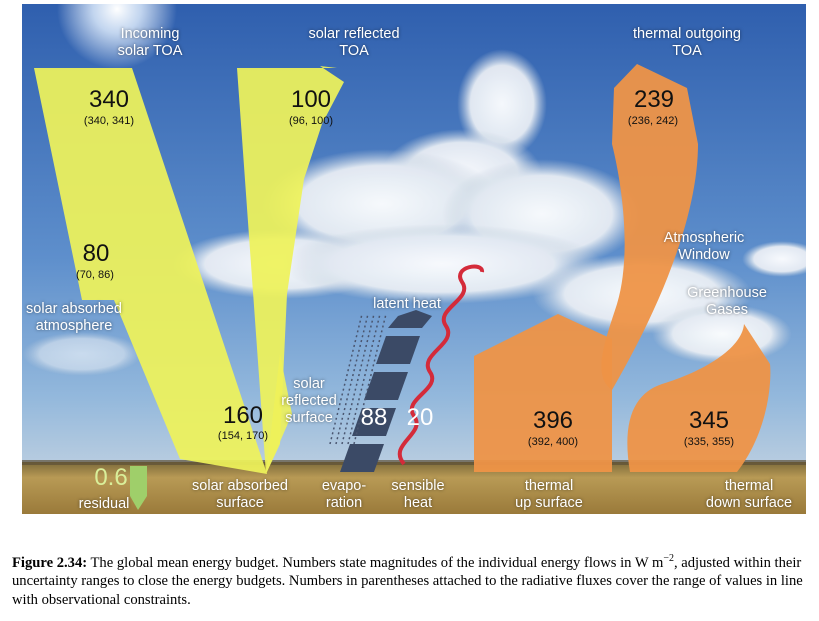 The height and width of the screenshot is (621, 819). I want to click on thermal-outgoing-value: 239, so click(654, 99).